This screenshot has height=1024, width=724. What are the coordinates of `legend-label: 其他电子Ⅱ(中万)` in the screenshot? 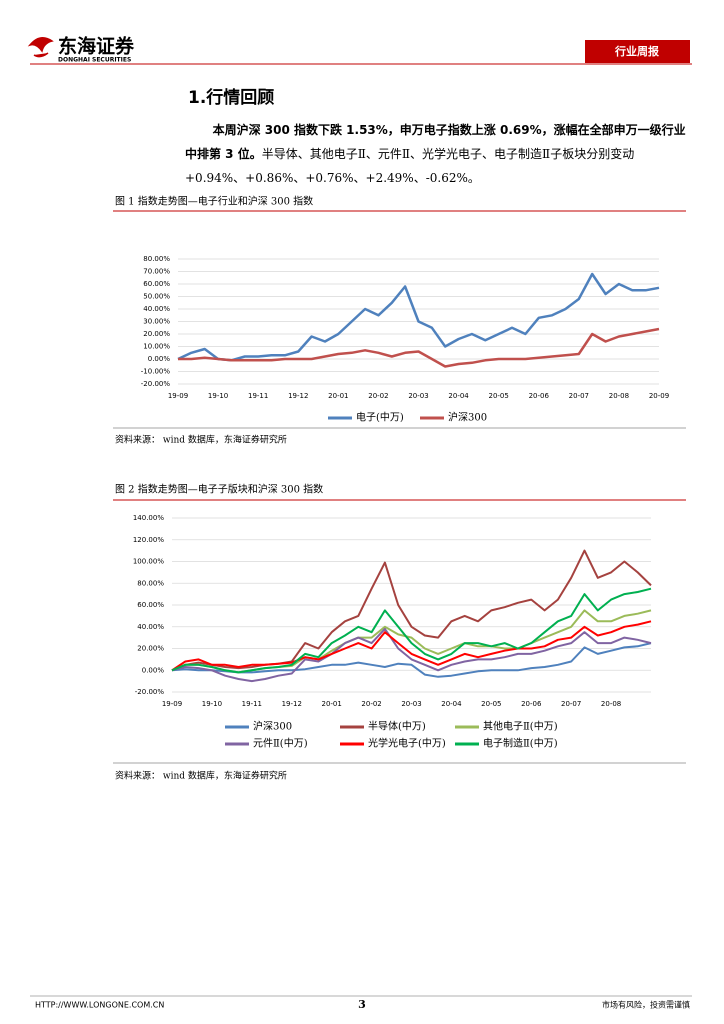 It's located at (520, 726).